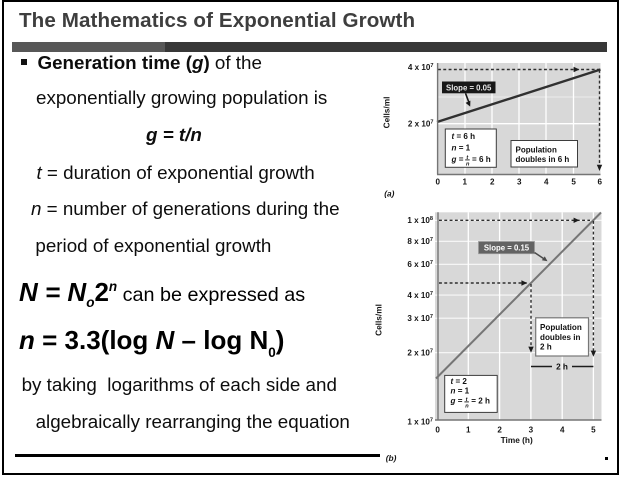 Image resolution: width=620 pixels, height=478 pixels. What do you see at coordinates (480, 401) in the screenshot?
I see `svg-text: = 2 h` at bounding box center [480, 401].